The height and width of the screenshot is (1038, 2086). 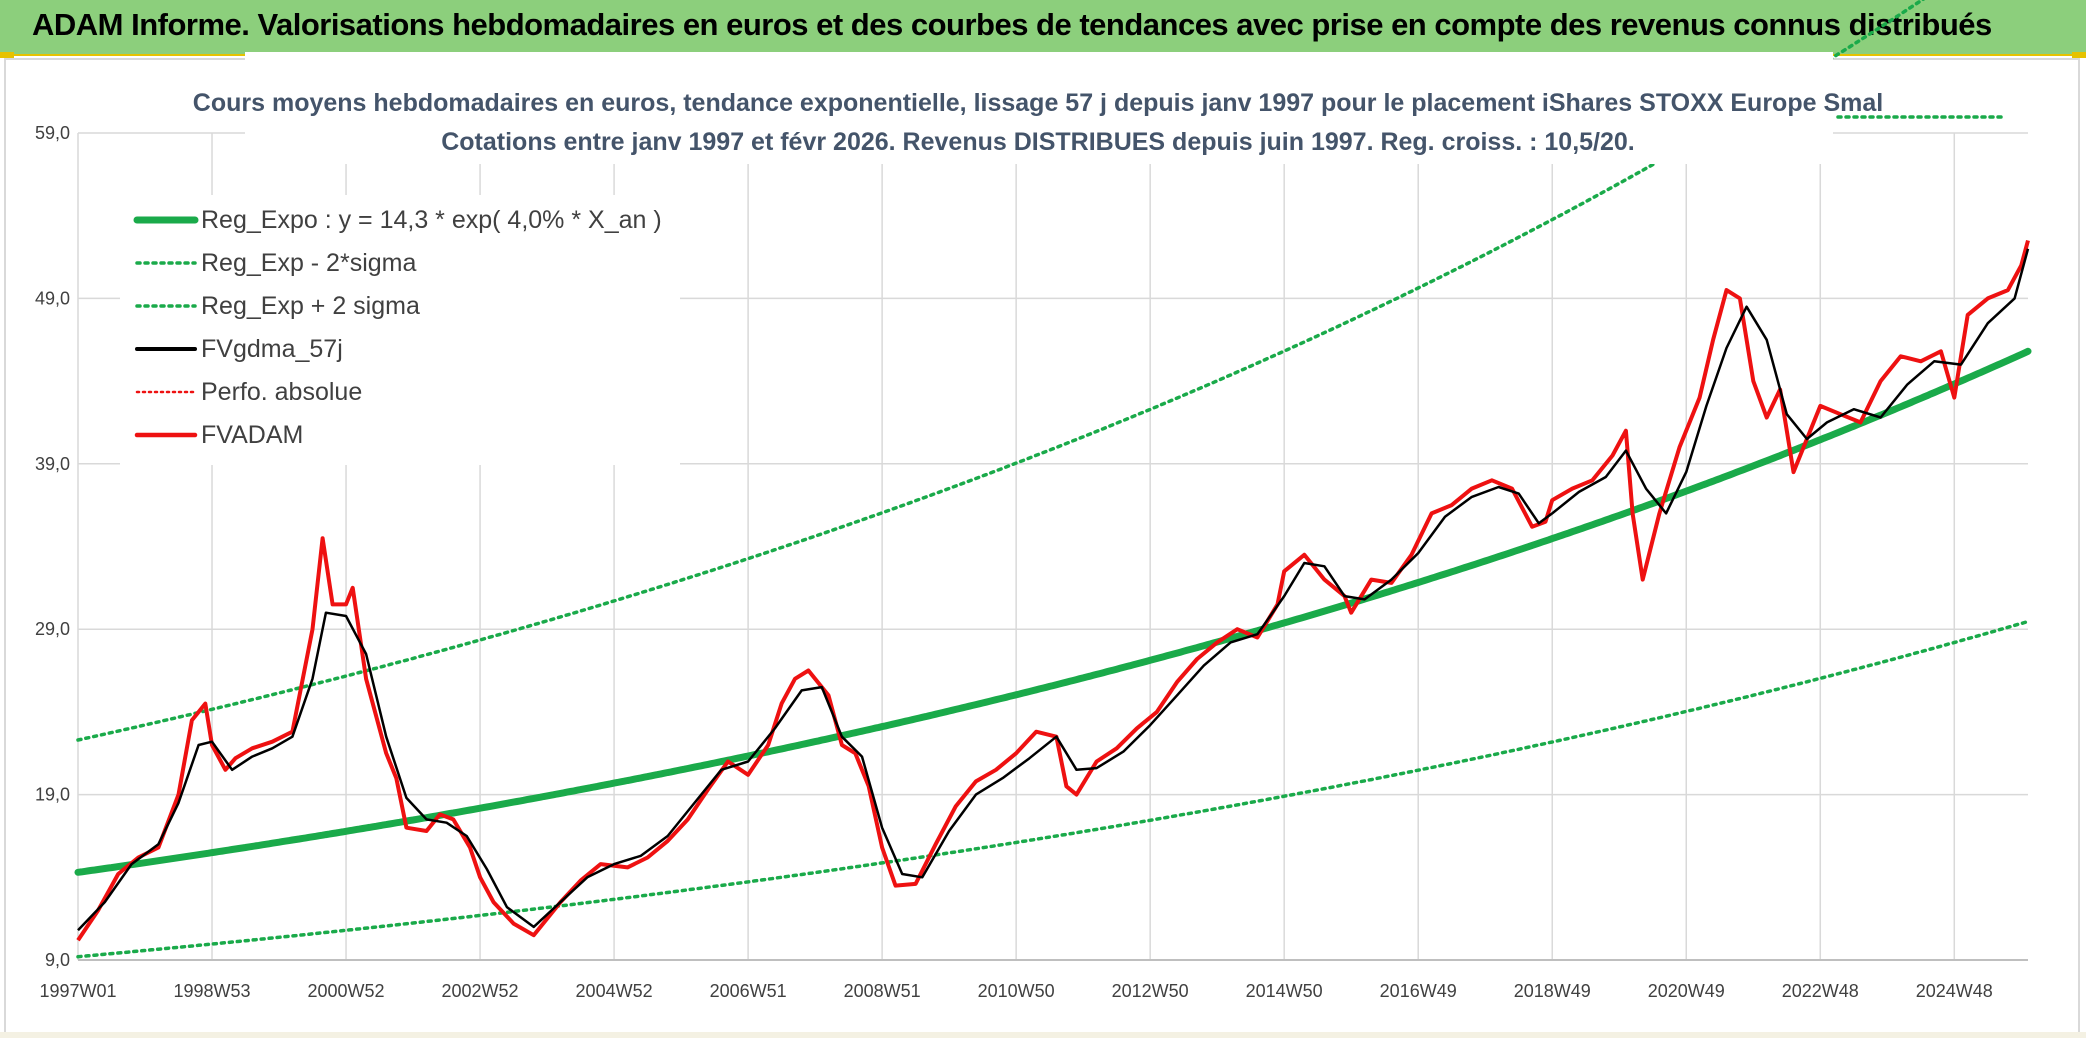 I want to click on y-tick-label: 9,0, so click(x=57, y=960).